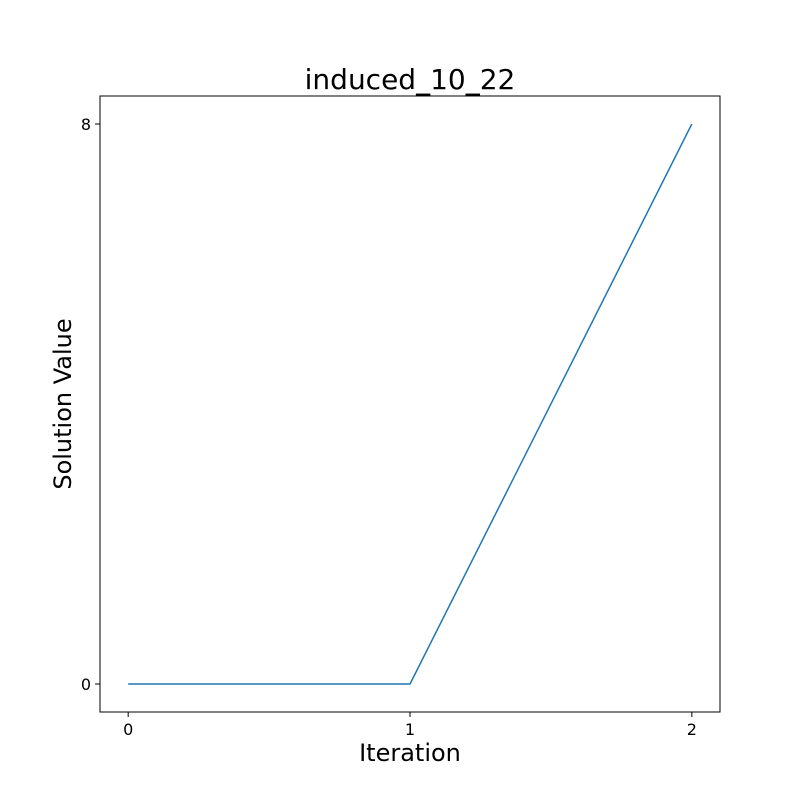  What do you see at coordinates (692, 729) in the screenshot?
I see `x-tick-label: 2` at bounding box center [692, 729].